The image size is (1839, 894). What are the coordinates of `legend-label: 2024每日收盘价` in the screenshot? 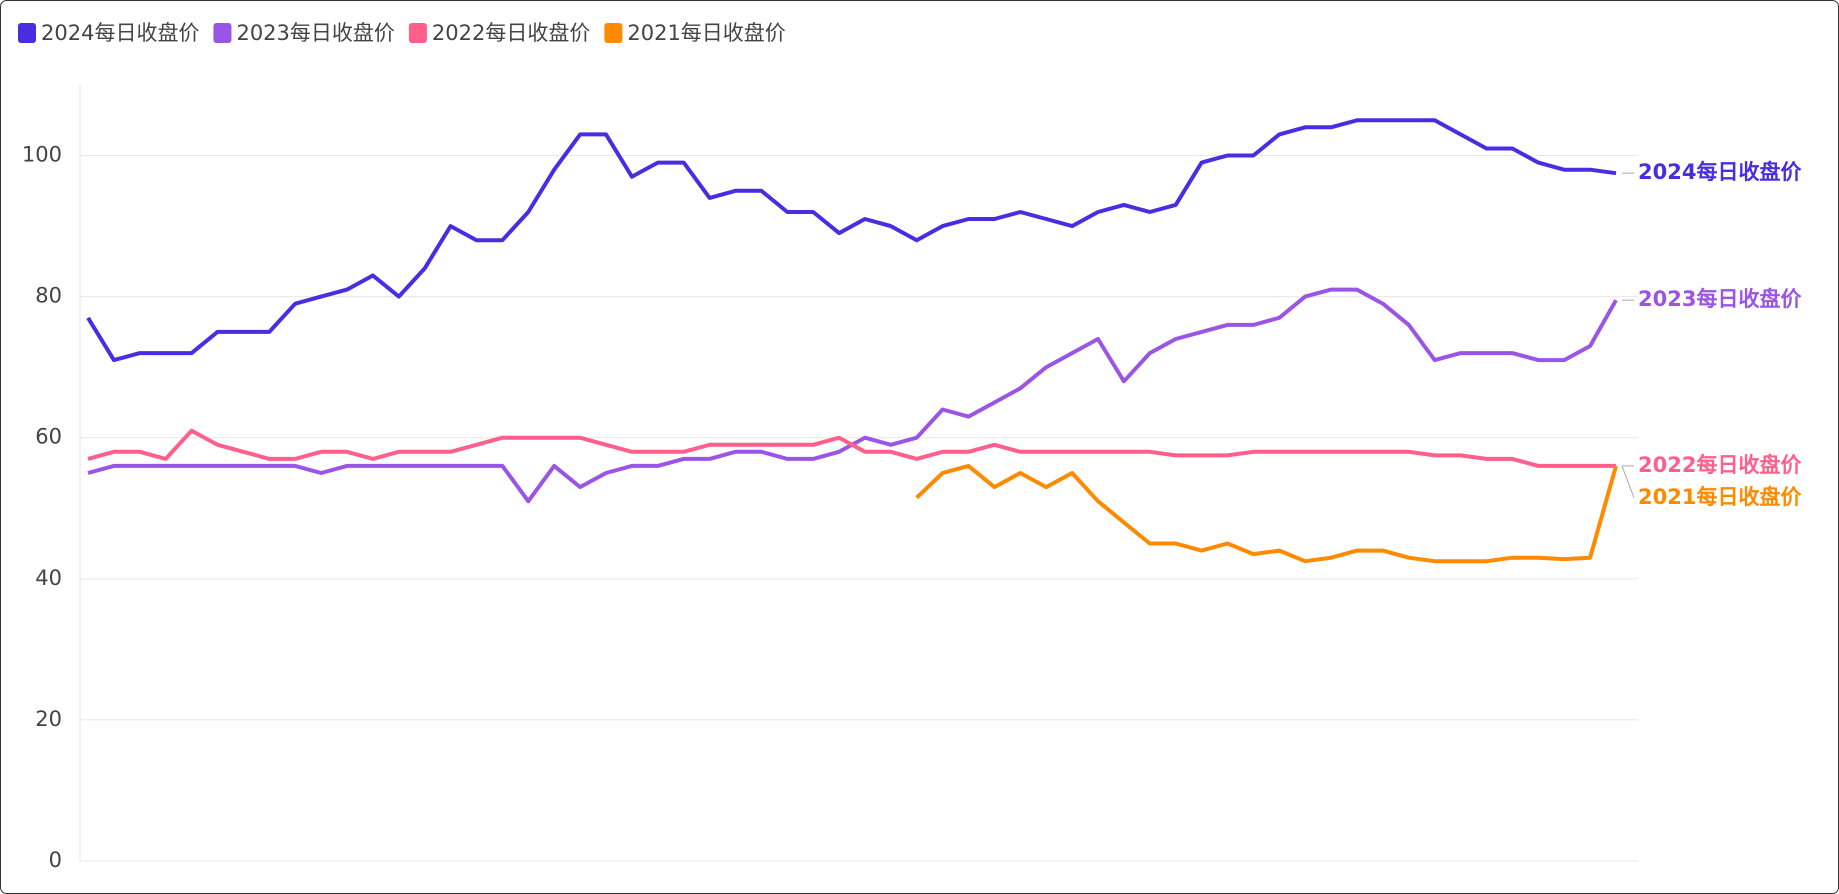 It's located at (120, 33).